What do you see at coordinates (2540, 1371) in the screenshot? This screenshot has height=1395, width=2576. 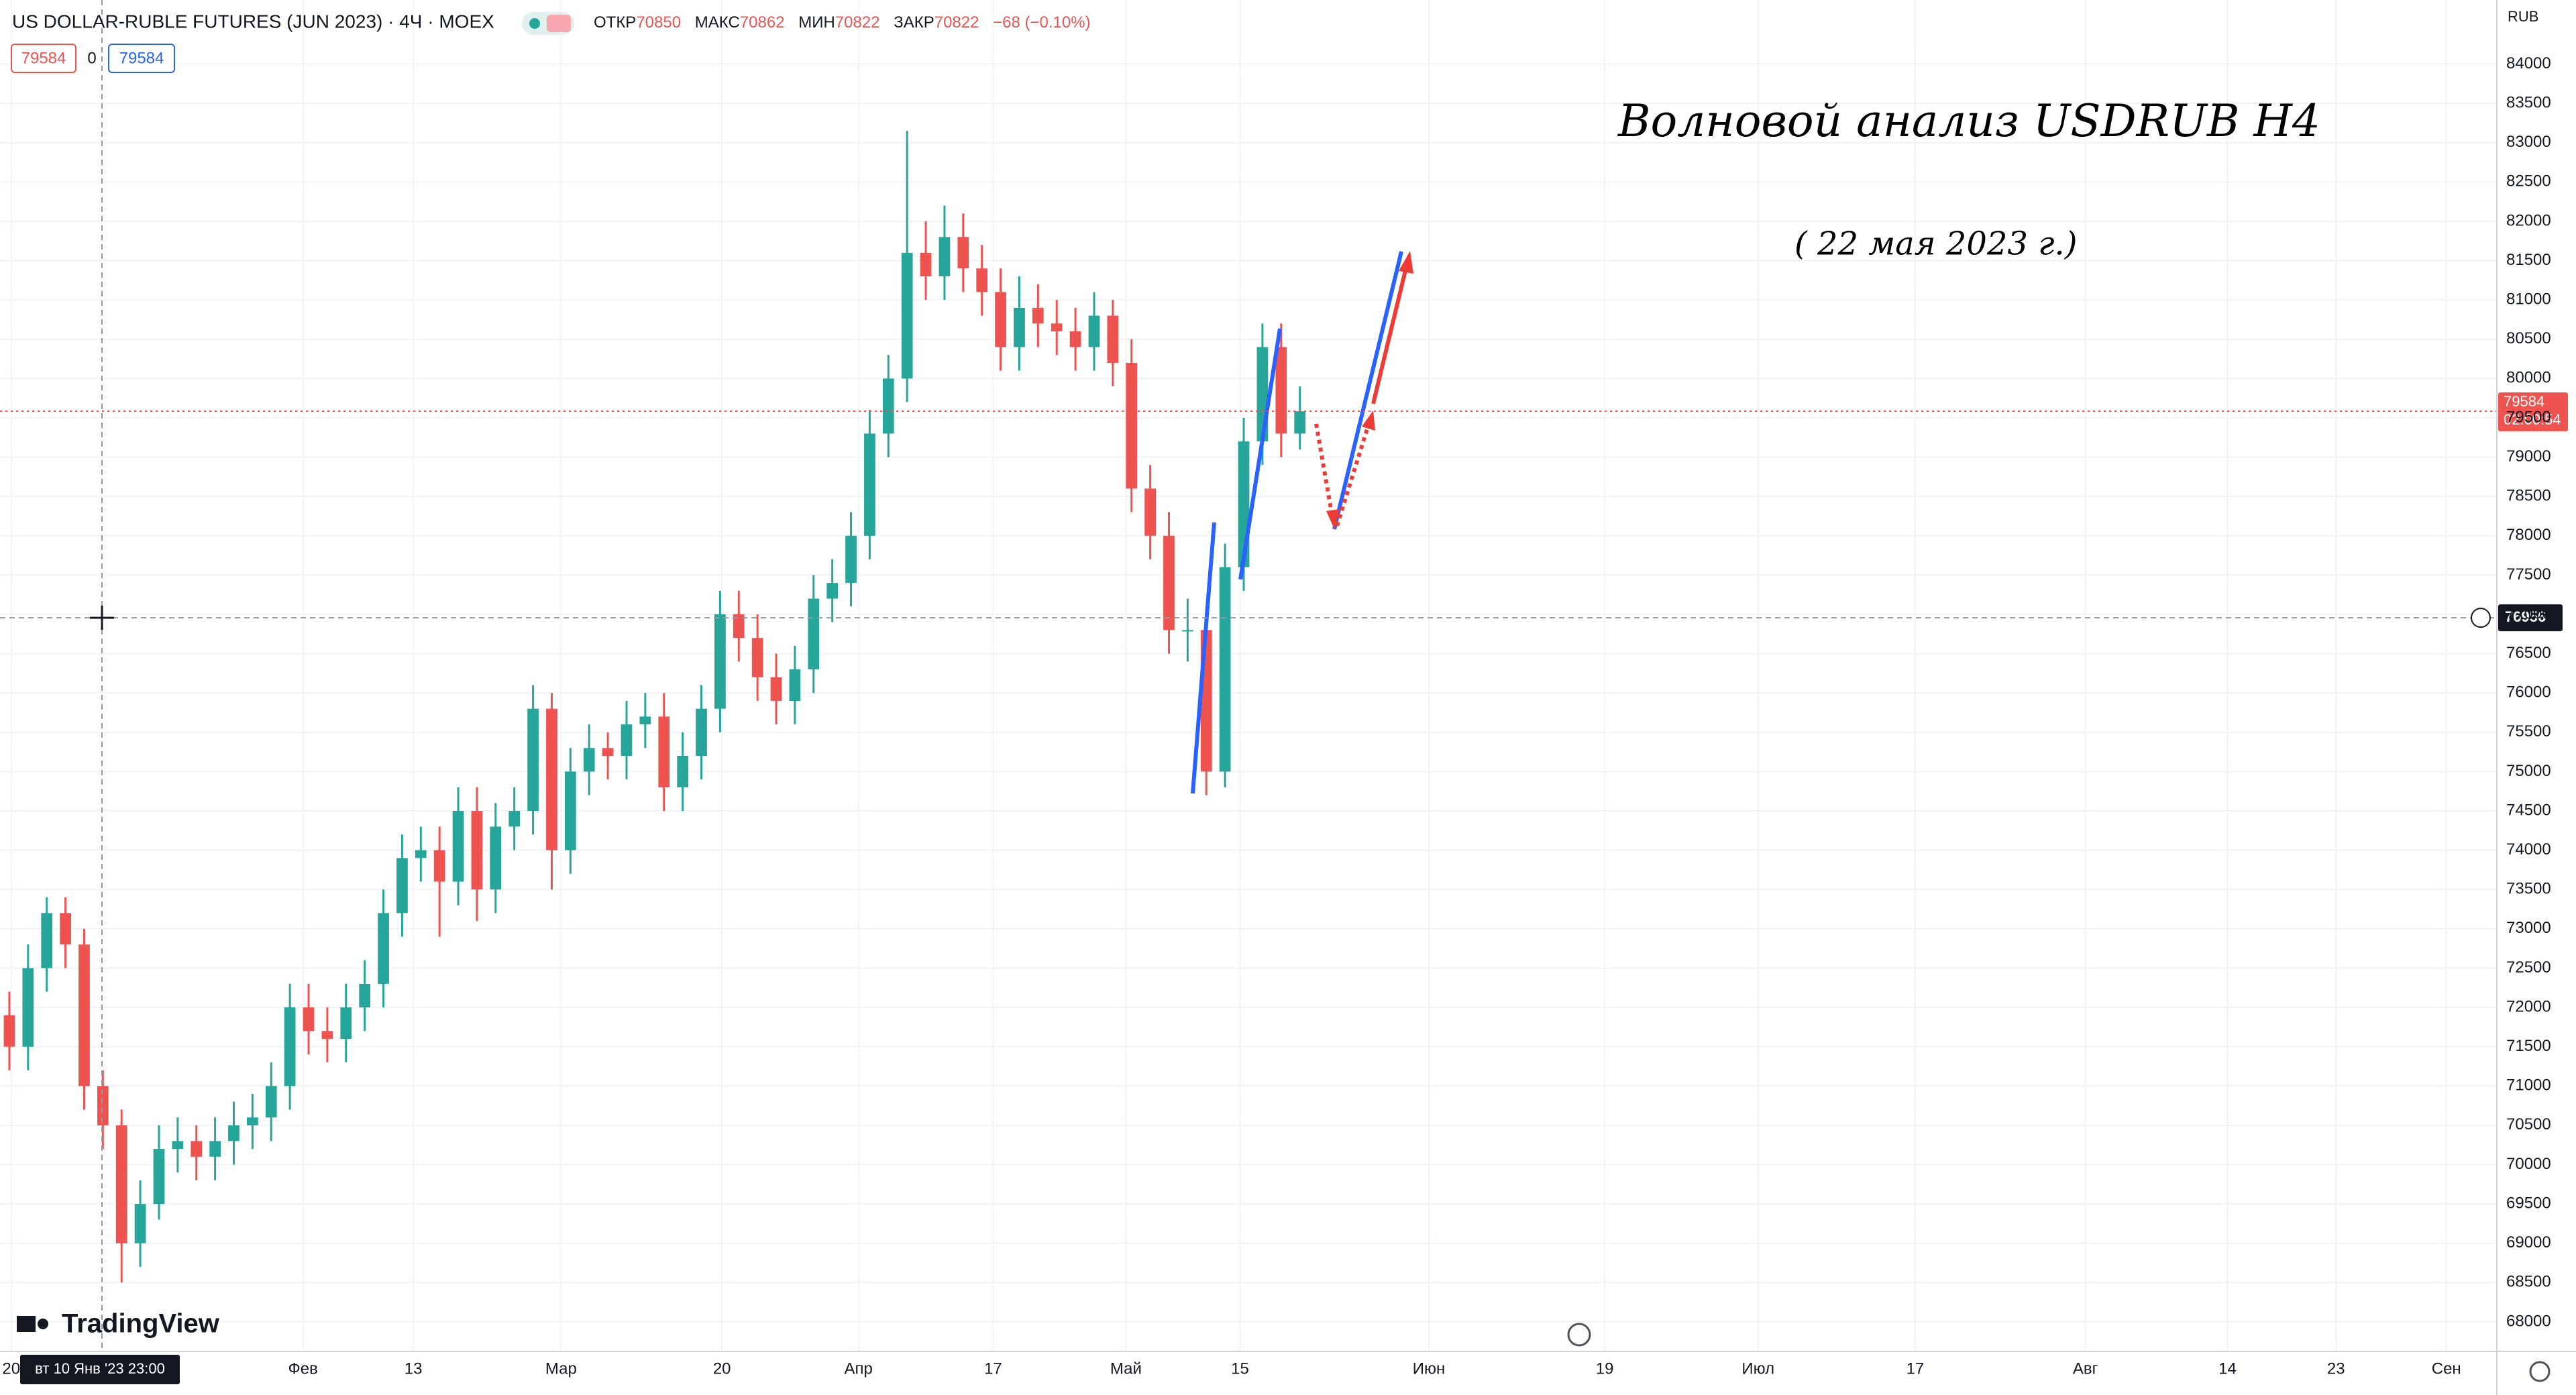 I see `settings-icon` at bounding box center [2540, 1371].